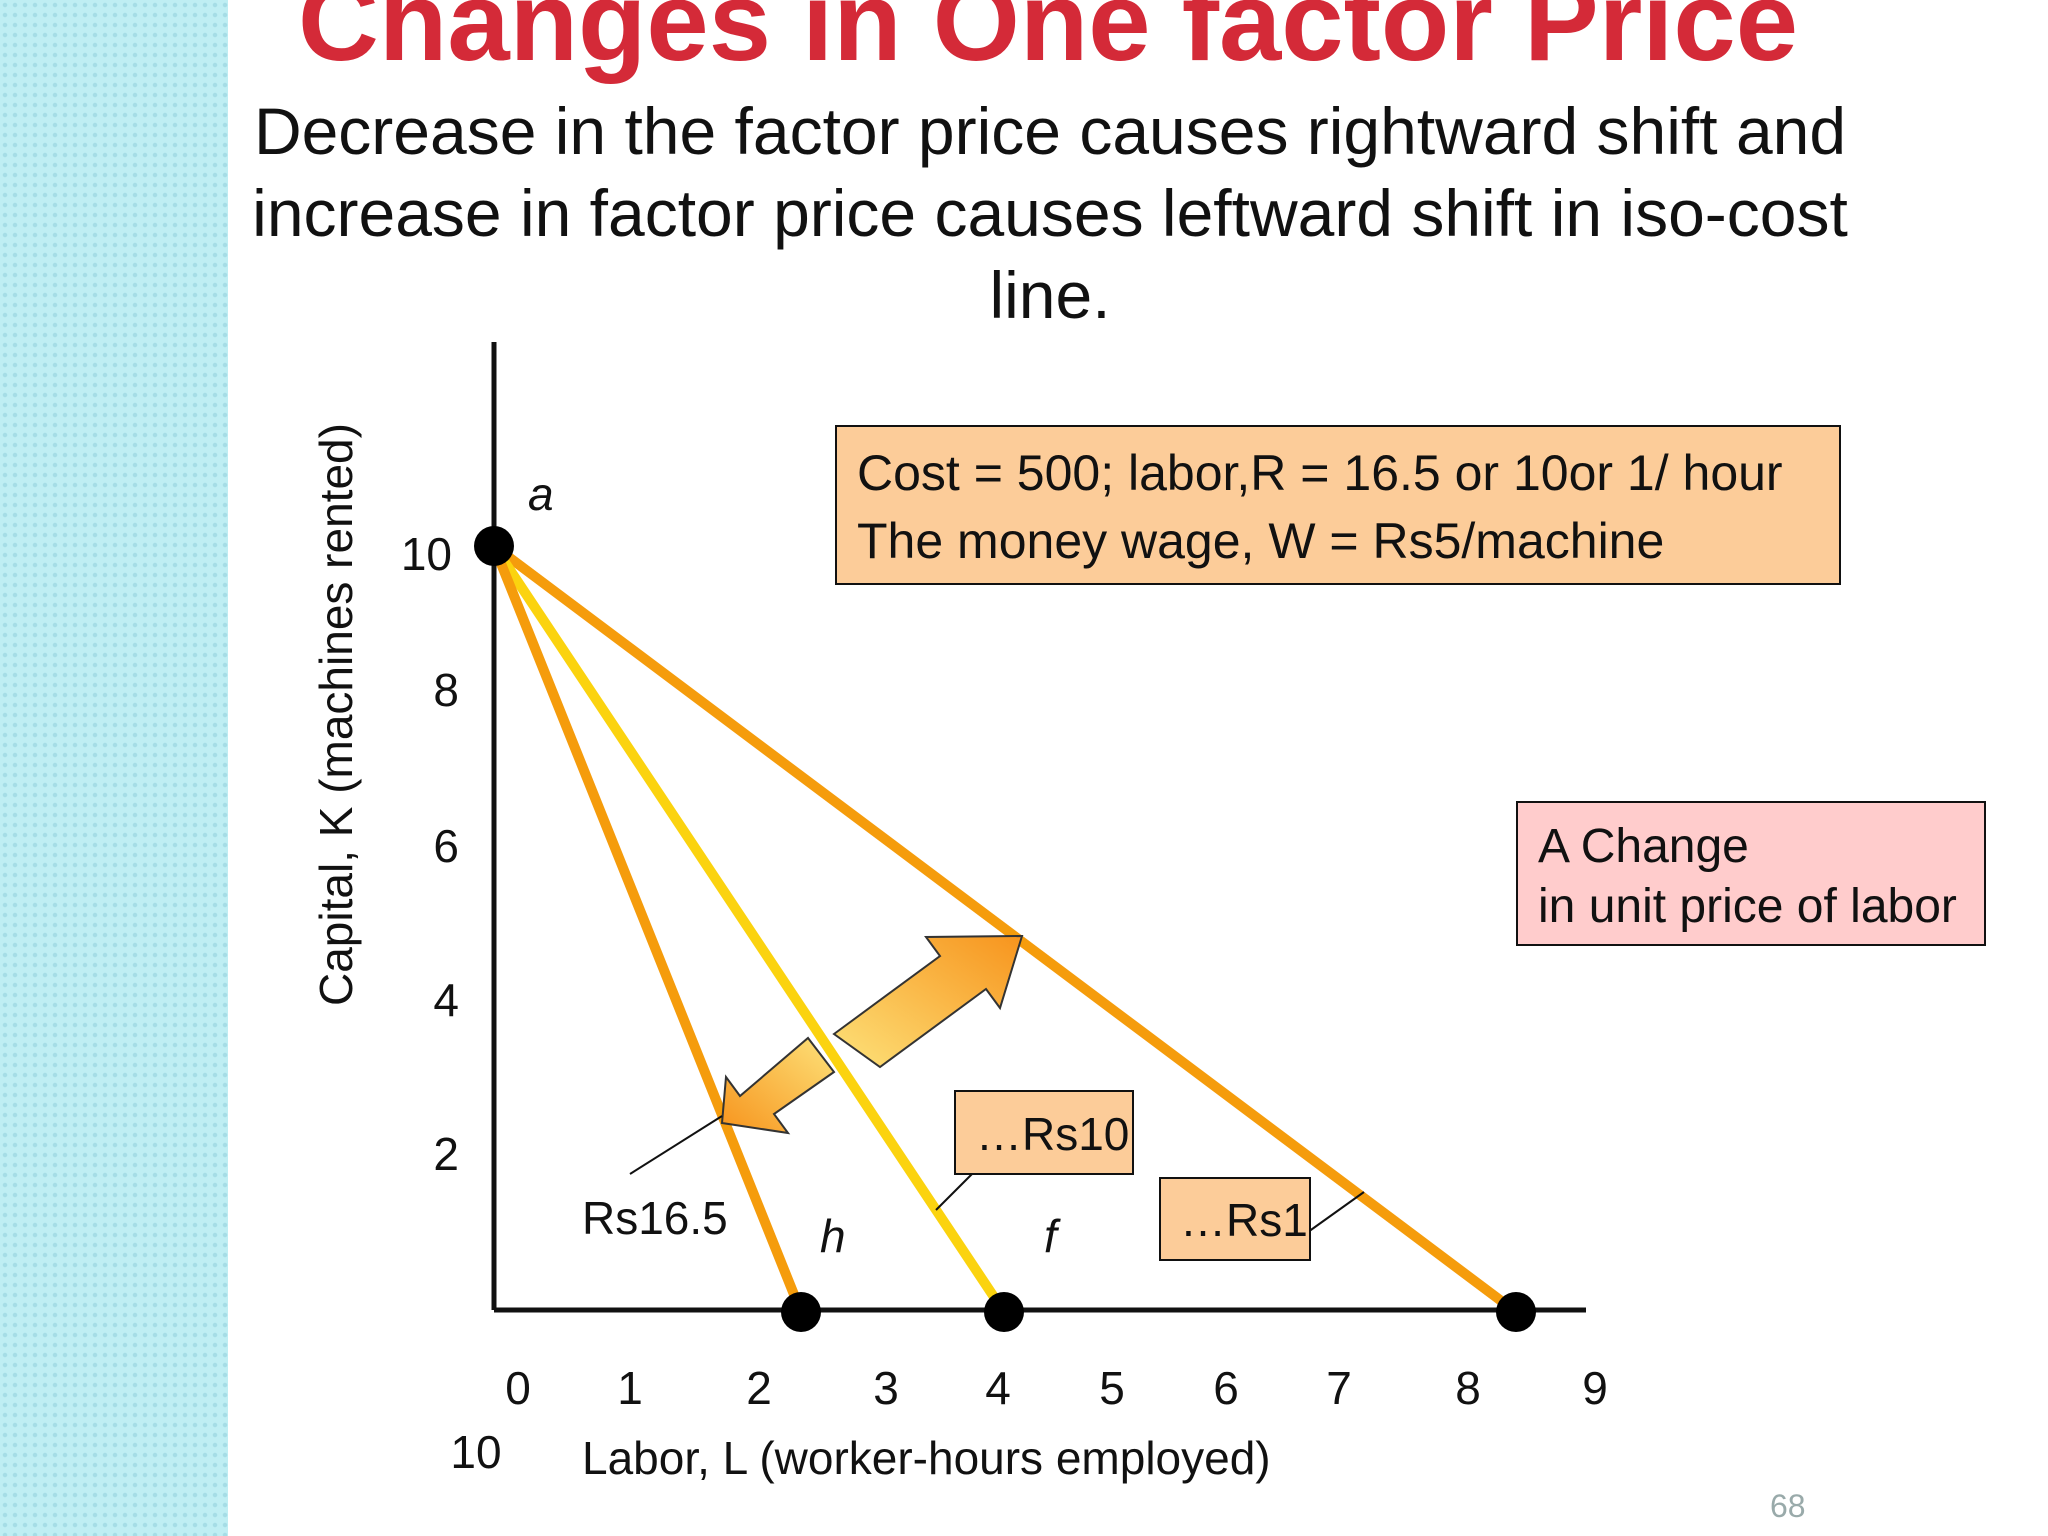 The height and width of the screenshot is (1536, 2048). What do you see at coordinates (494, 546) in the screenshot?
I see `point-a` at bounding box center [494, 546].